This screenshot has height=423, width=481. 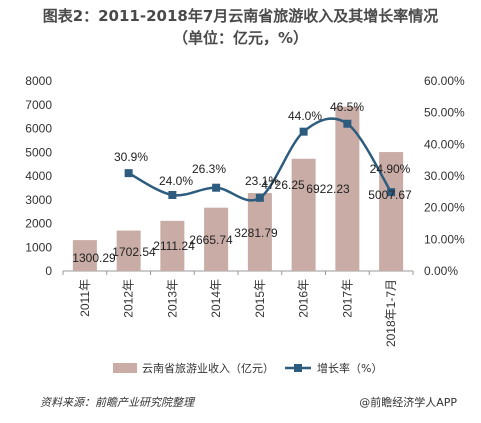 I want to click on y-right-tick-label: 20.00%, so click(x=444, y=208).